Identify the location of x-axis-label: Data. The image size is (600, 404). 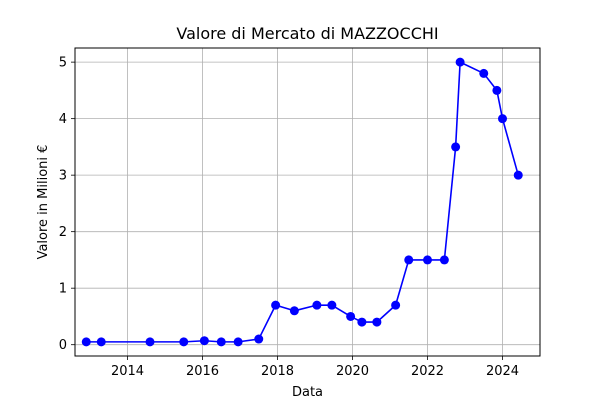
(307, 392).